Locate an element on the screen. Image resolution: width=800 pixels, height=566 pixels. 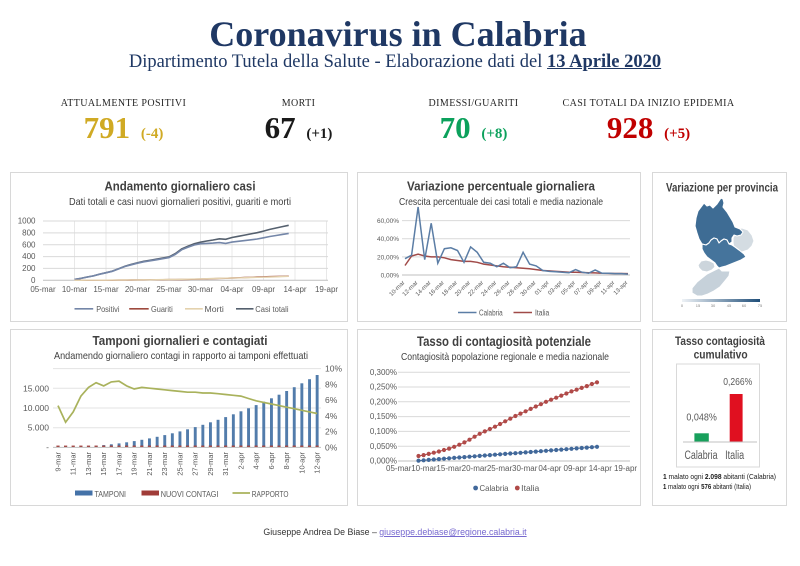
svg-text:1 malato ogni 576 abitanti (It: 1 malato ogni 576 abitanti (Italia) is located at coordinates (707, 486).